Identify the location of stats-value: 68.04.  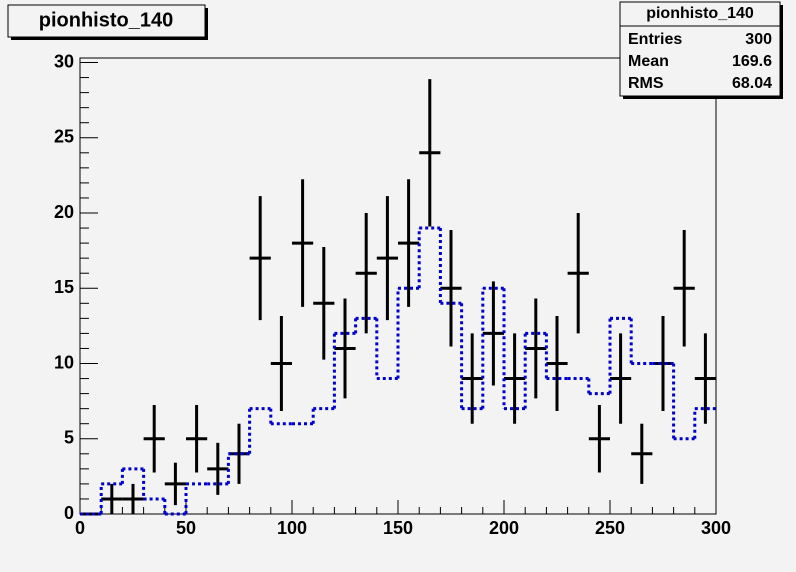
(752, 83).